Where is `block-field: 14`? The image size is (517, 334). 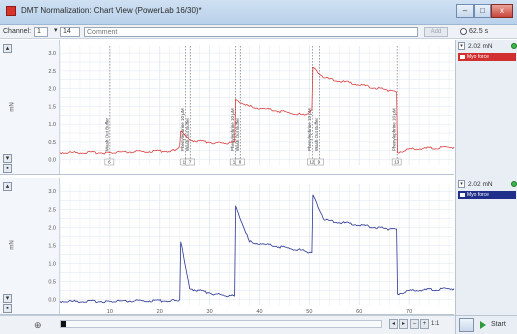 block-field: 14 is located at coordinates (70, 32).